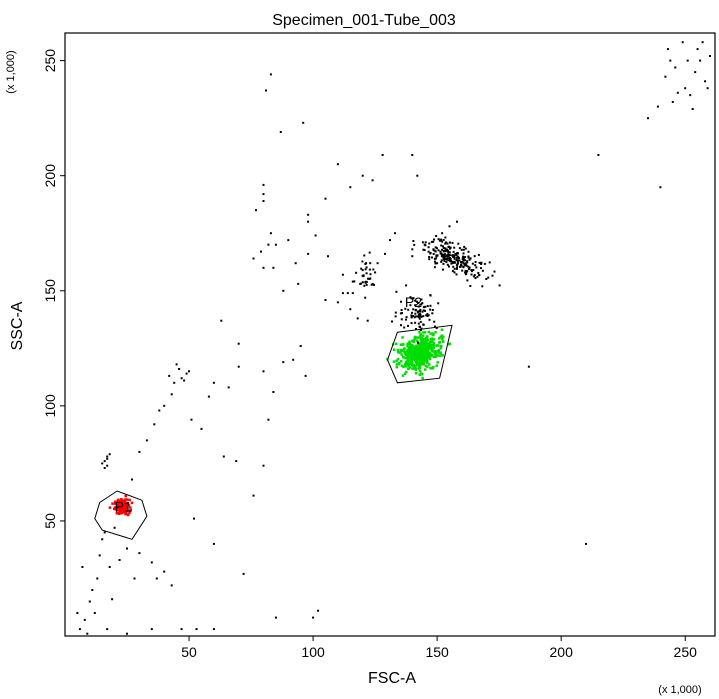 This screenshot has width=719, height=699. What do you see at coordinates (50, 521) in the screenshot?
I see `y-tick-label: 50` at bounding box center [50, 521].